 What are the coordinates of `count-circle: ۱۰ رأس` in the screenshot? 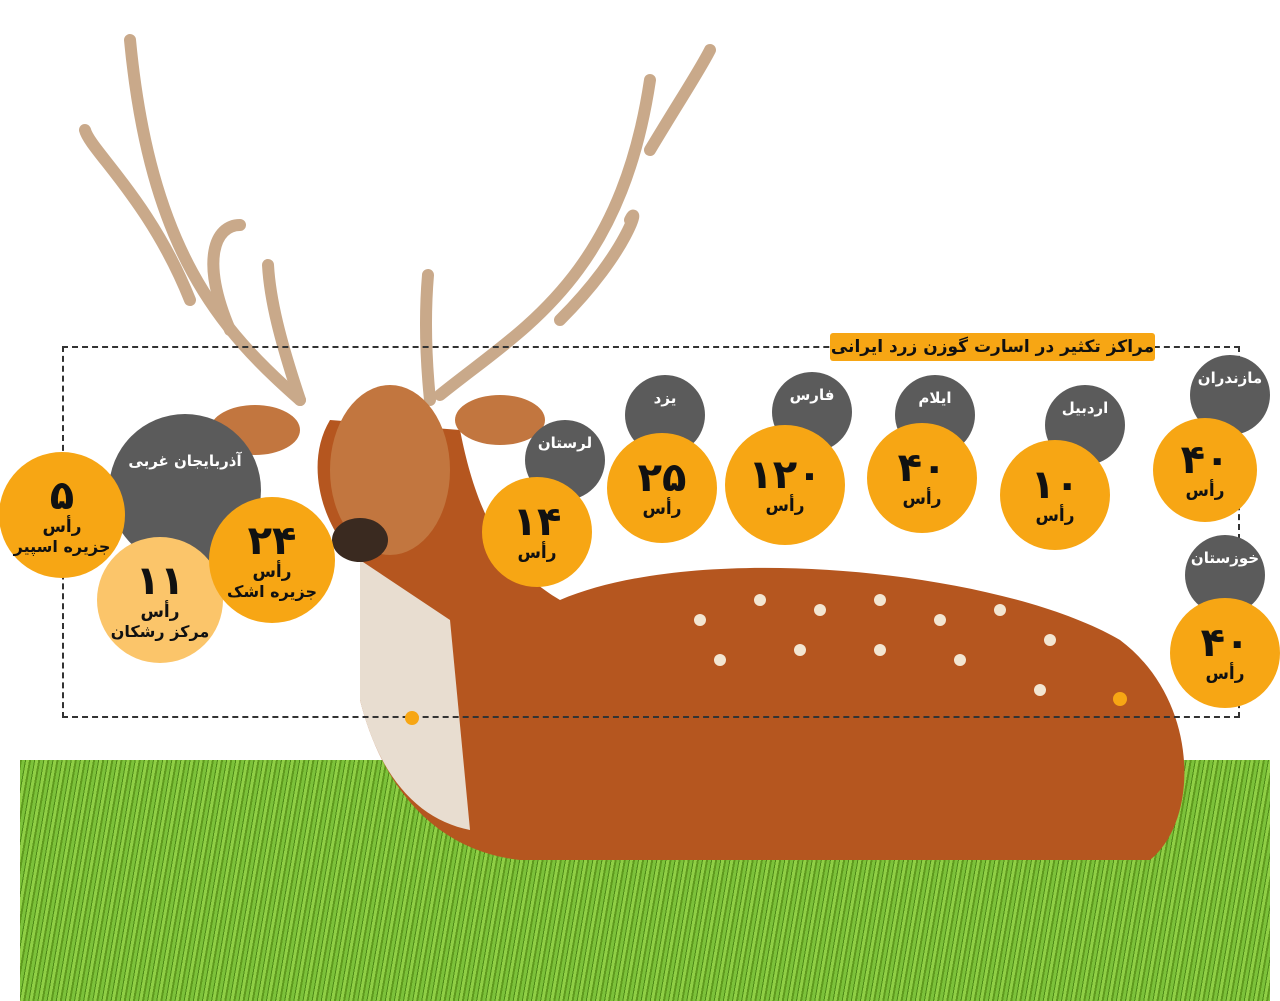 It's located at (1055, 495).